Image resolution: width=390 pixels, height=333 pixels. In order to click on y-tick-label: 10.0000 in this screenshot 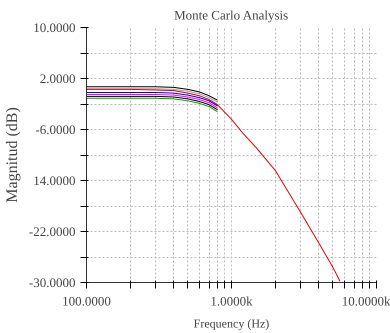, I will do `click(54, 27)`.